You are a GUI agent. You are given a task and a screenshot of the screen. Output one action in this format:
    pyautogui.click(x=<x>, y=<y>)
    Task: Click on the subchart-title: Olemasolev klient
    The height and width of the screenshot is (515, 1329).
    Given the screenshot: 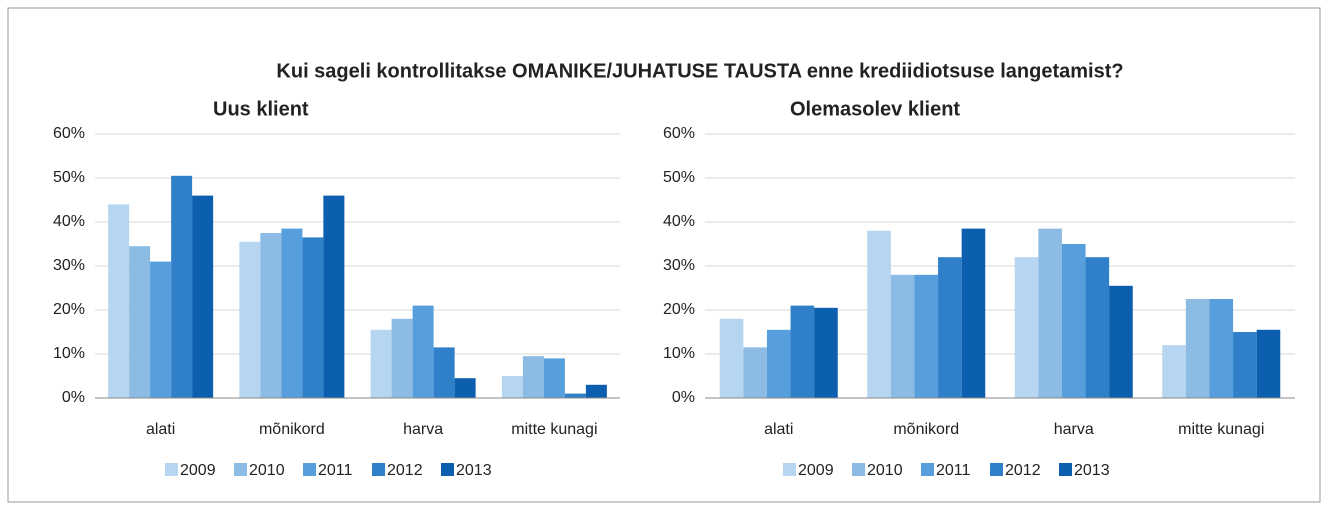 What is the action you would take?
    pyautogui.click(x=875, y=109)
    